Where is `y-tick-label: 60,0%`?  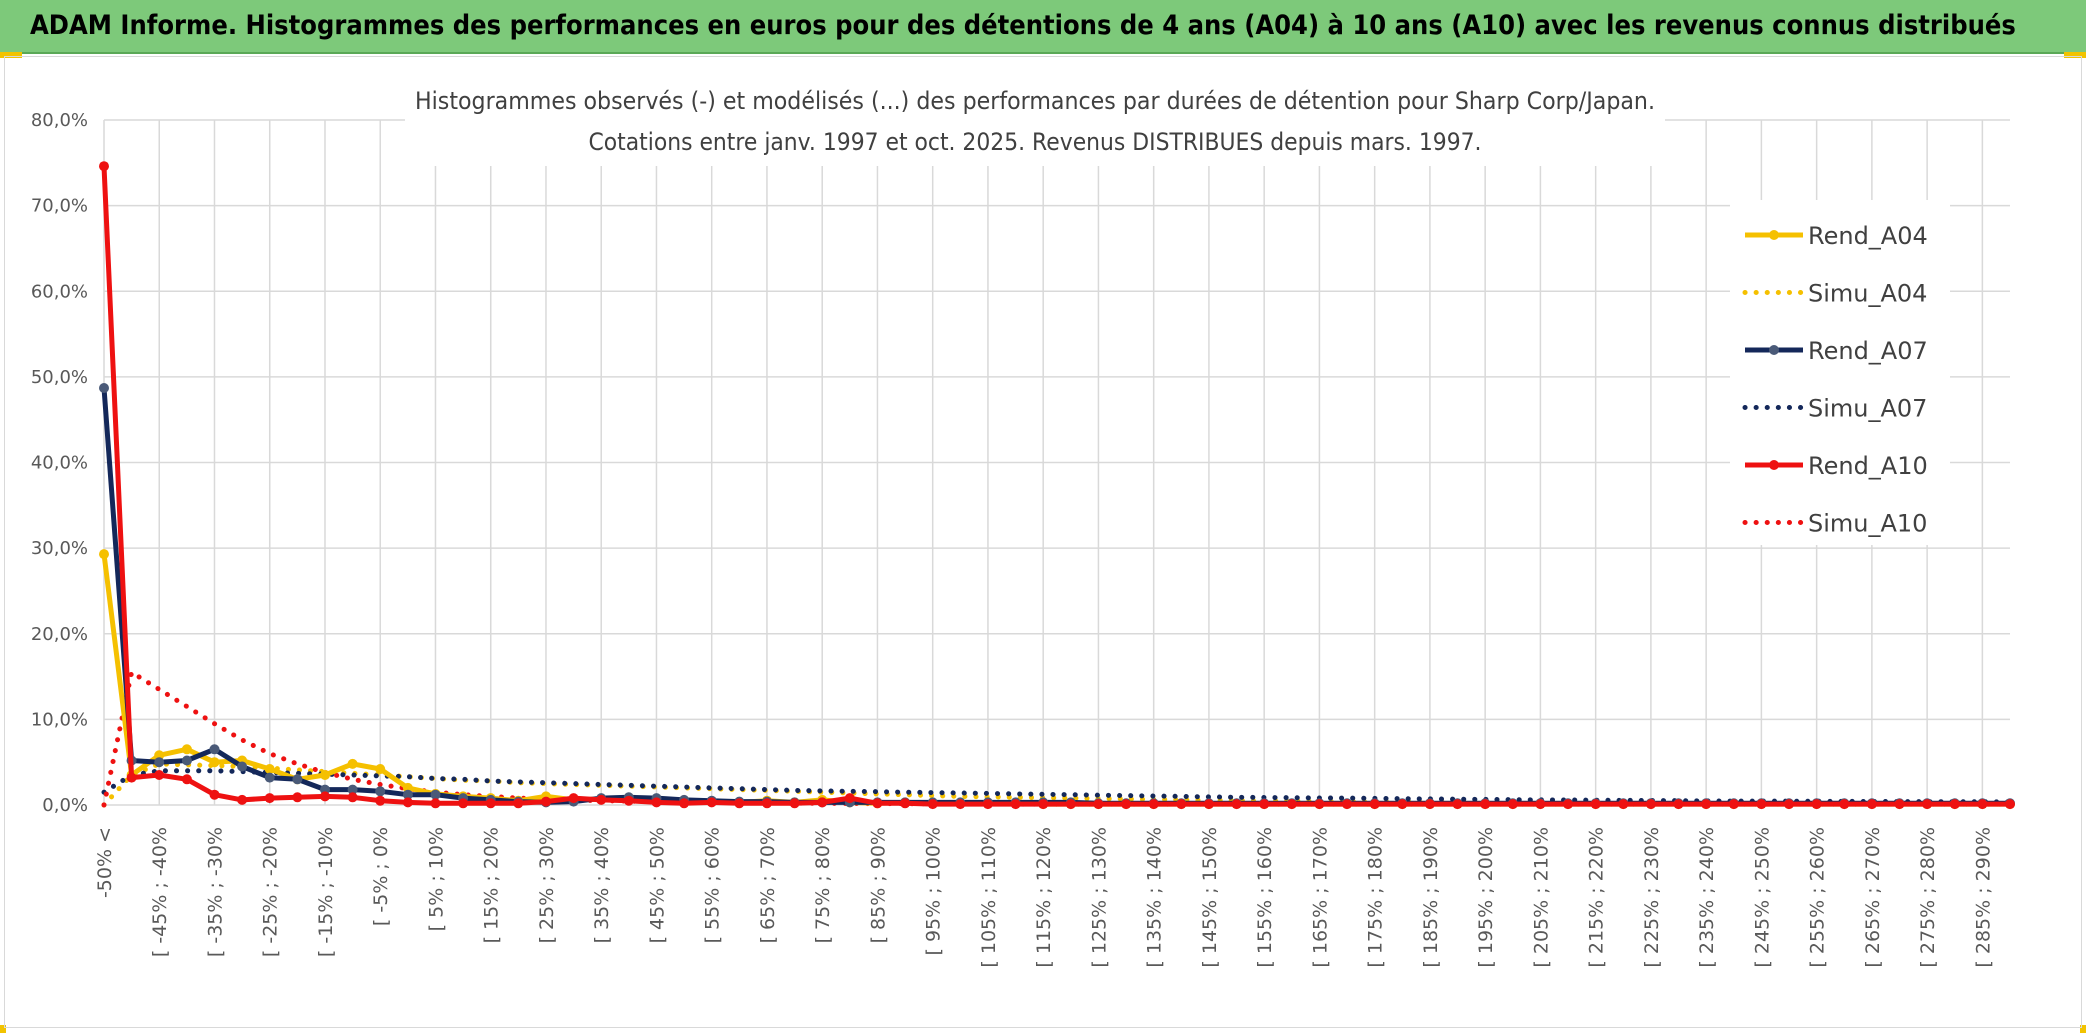 y-tick-label: 60,0% is located at coordinates (59, 291).